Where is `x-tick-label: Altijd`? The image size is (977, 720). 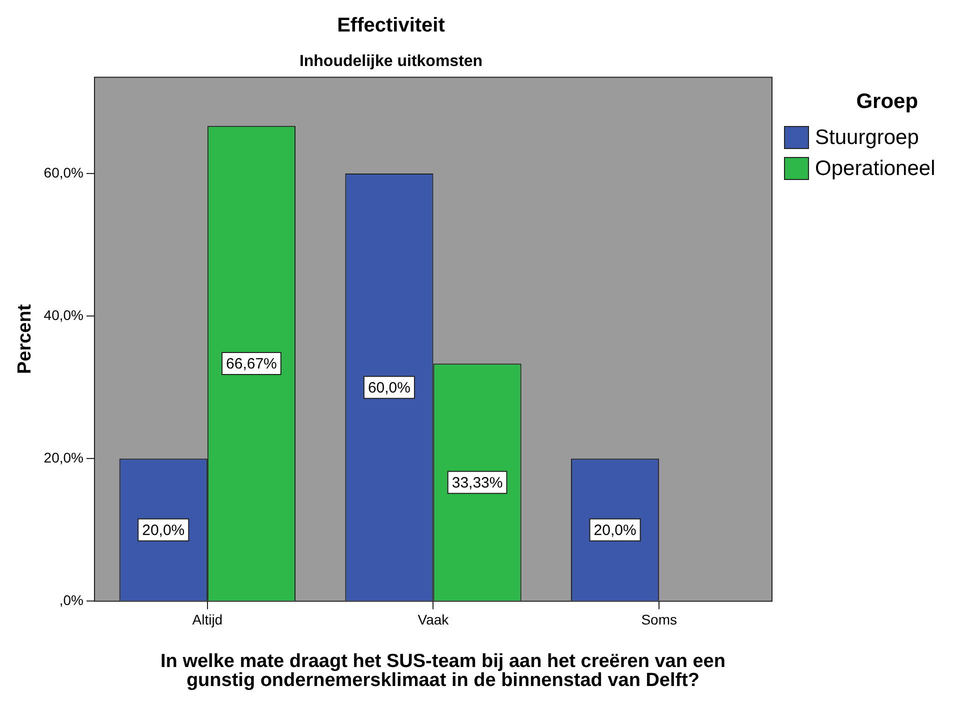
x-tick-label: Altijd is located at coordinates (207, 619).